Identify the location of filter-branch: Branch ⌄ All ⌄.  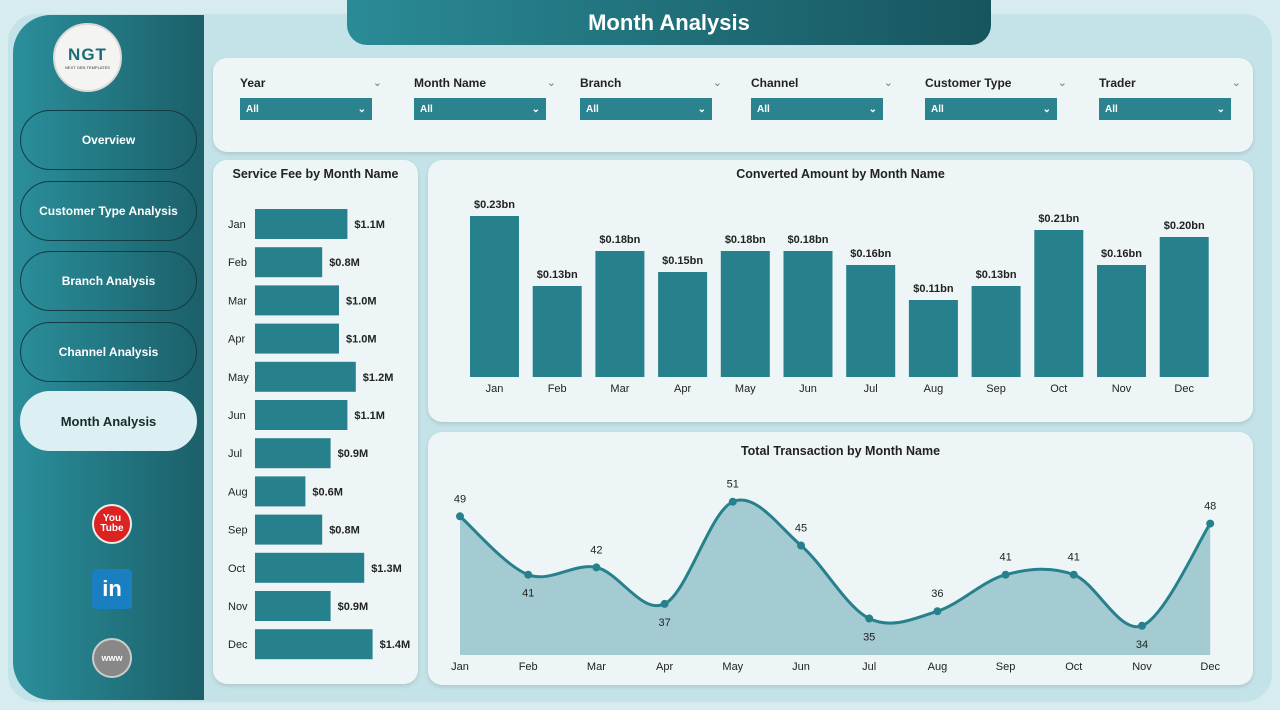
(651, 98).